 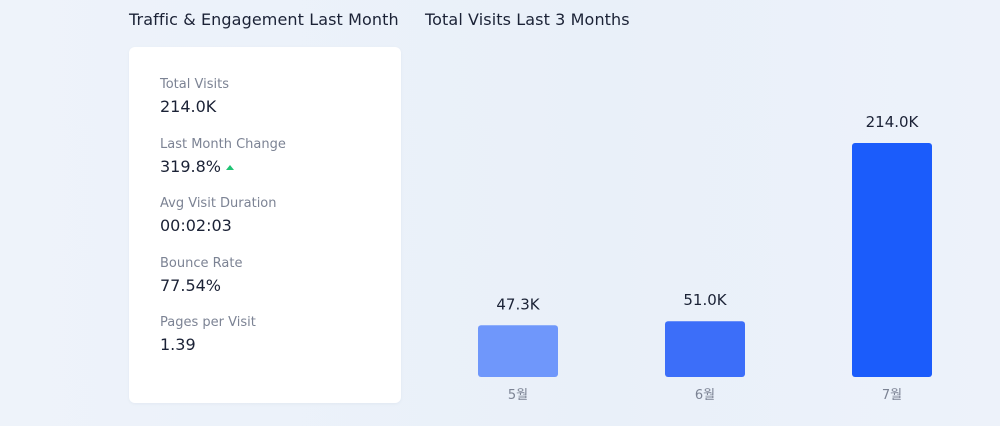 What do you see at coordinates (264, 19) in the screenshot?
I see `traffic-section-title: Traffic & Engagement Last Month` at bounding box center [264, 19].